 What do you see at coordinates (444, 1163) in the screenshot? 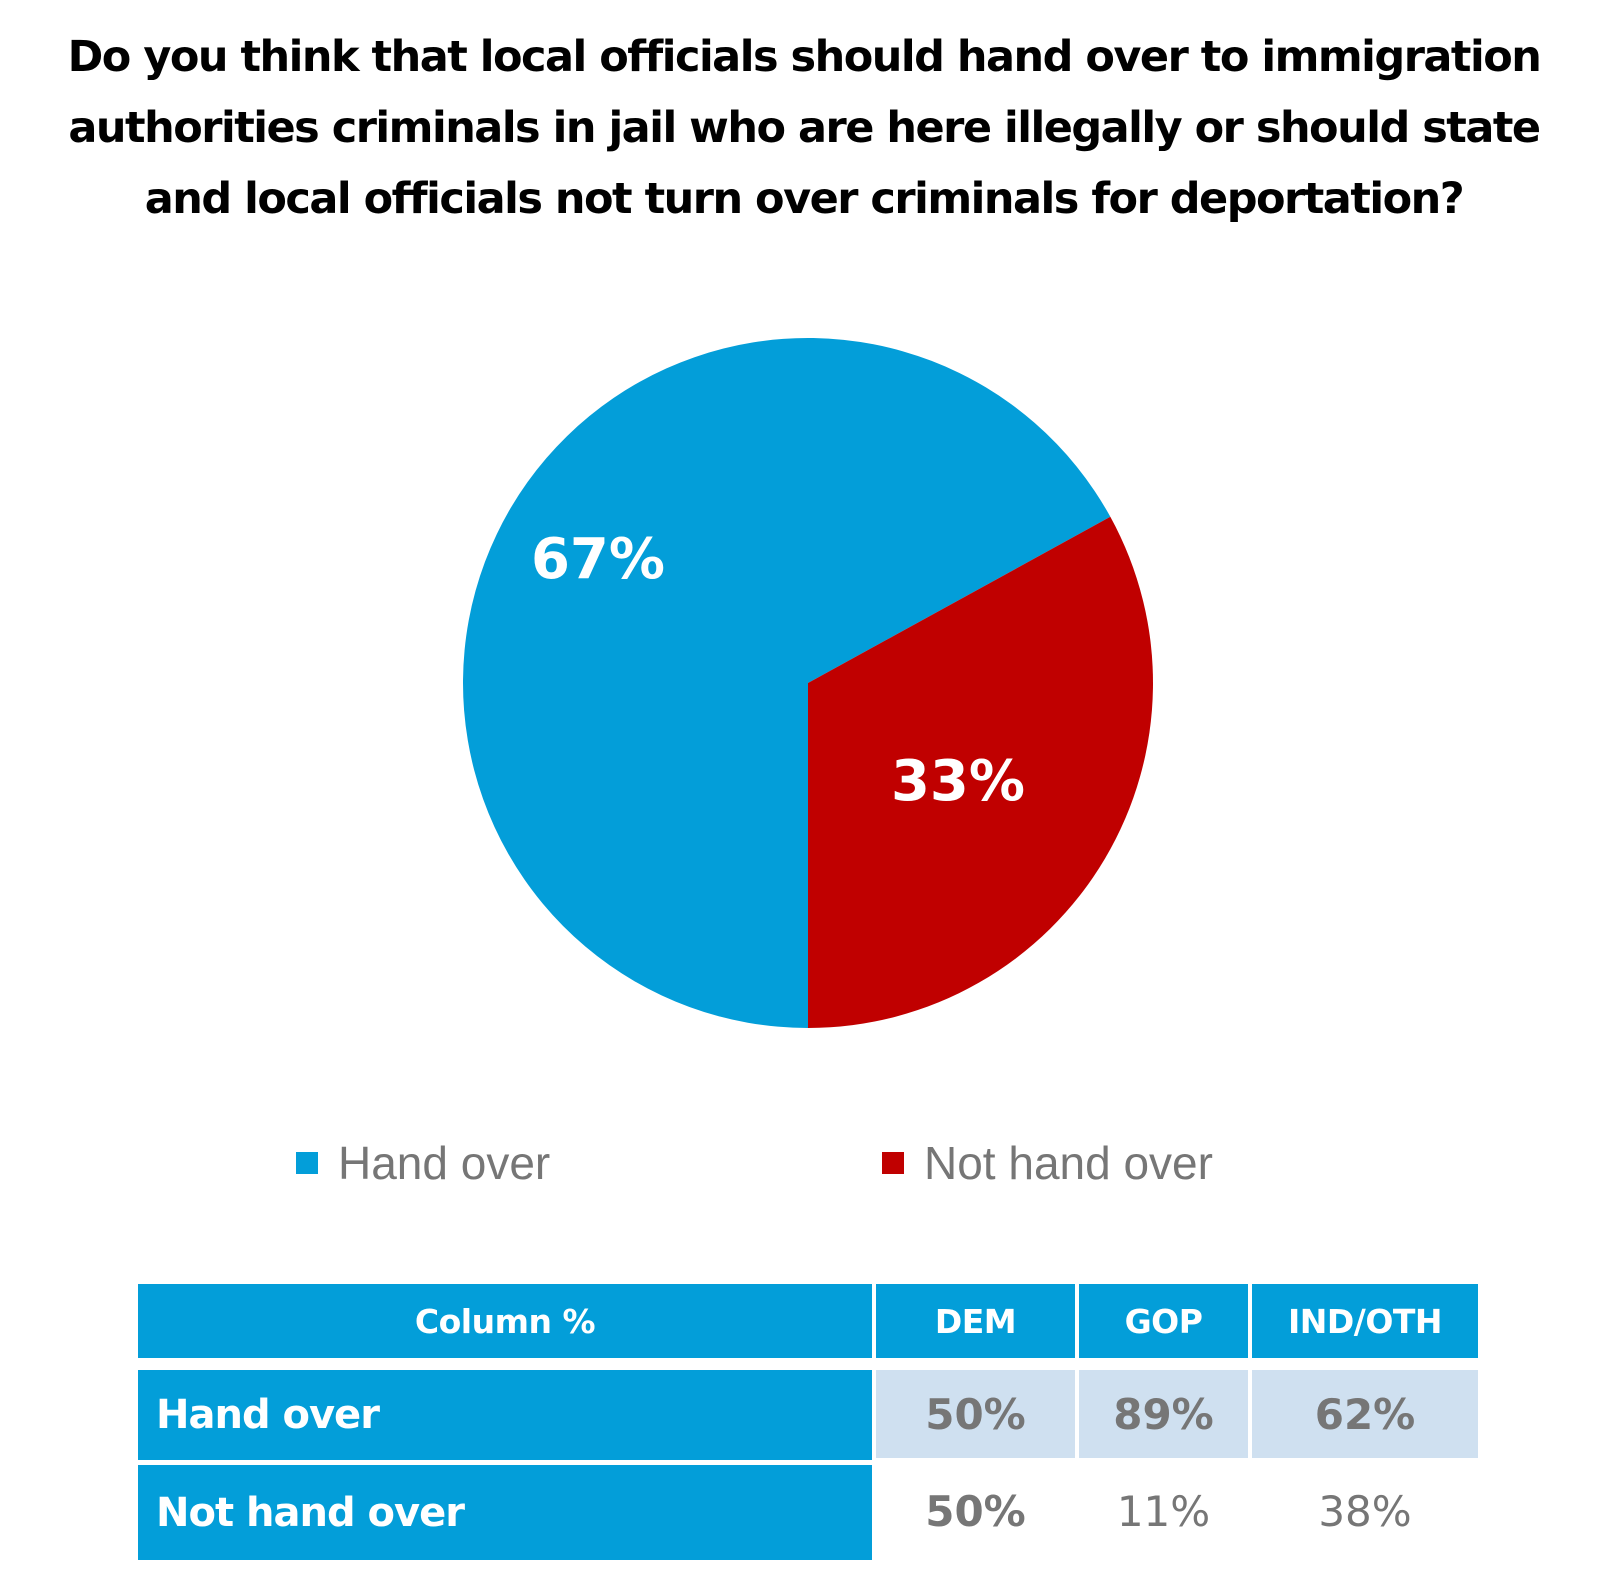
I see `legend-label: Hand over` at bounding box center [444, 1163].